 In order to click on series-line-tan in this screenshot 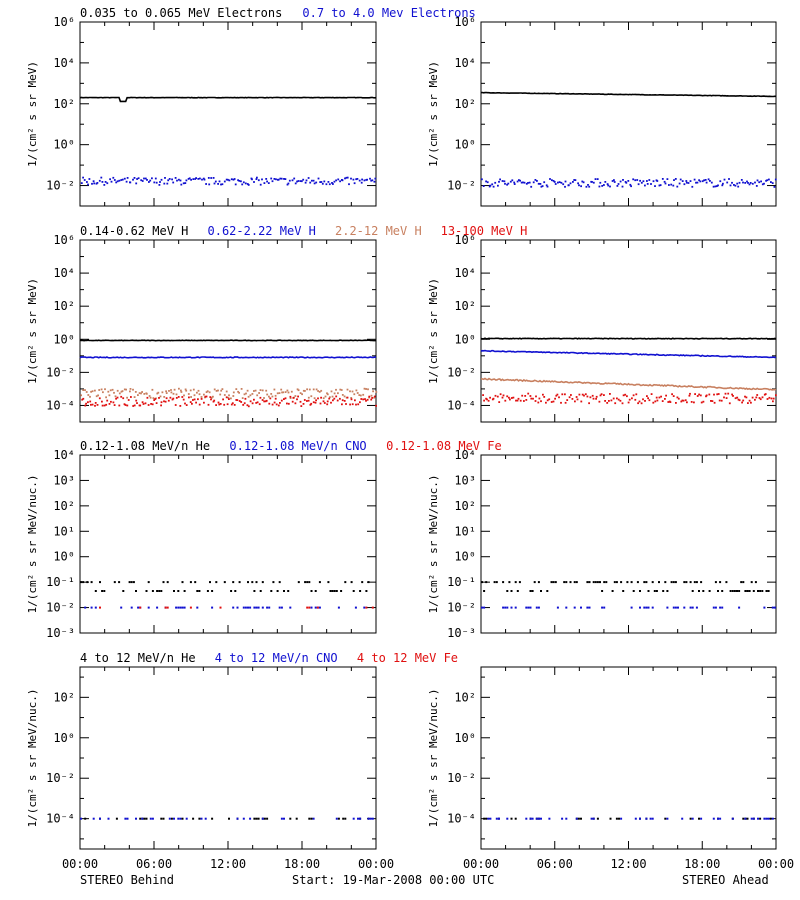, I will do `click(628, 384)`.